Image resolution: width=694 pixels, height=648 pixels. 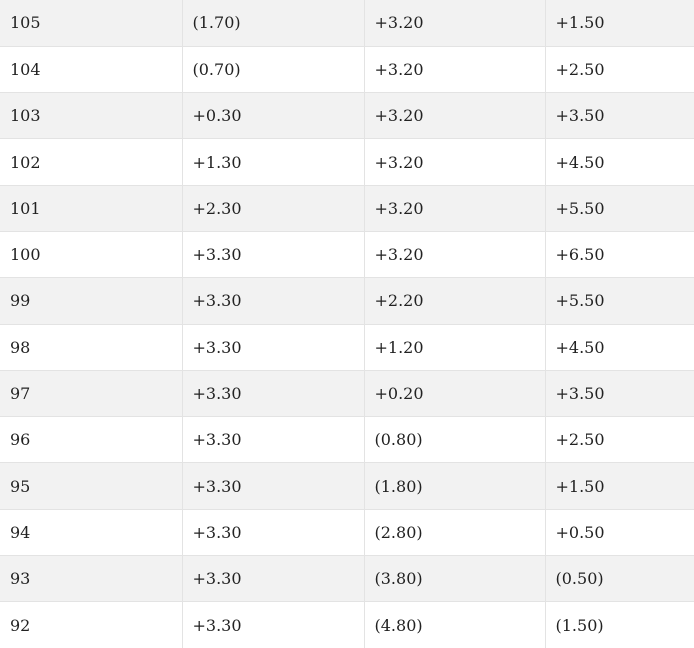 I want to click on table-cell-price: 100, so click(x=91, y=255).